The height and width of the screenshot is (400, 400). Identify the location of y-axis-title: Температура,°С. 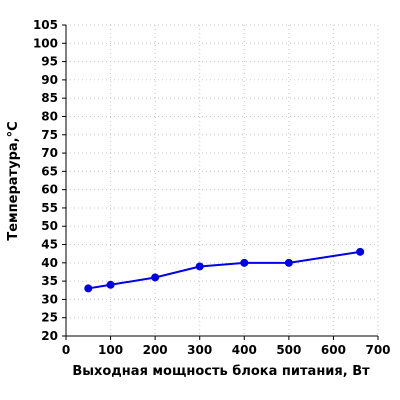
(13, 180).